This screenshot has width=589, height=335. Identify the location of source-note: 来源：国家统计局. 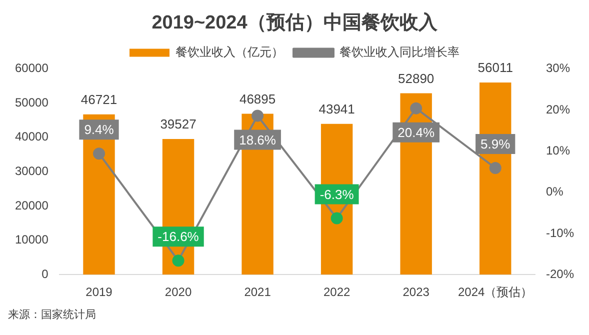
(52, 315).